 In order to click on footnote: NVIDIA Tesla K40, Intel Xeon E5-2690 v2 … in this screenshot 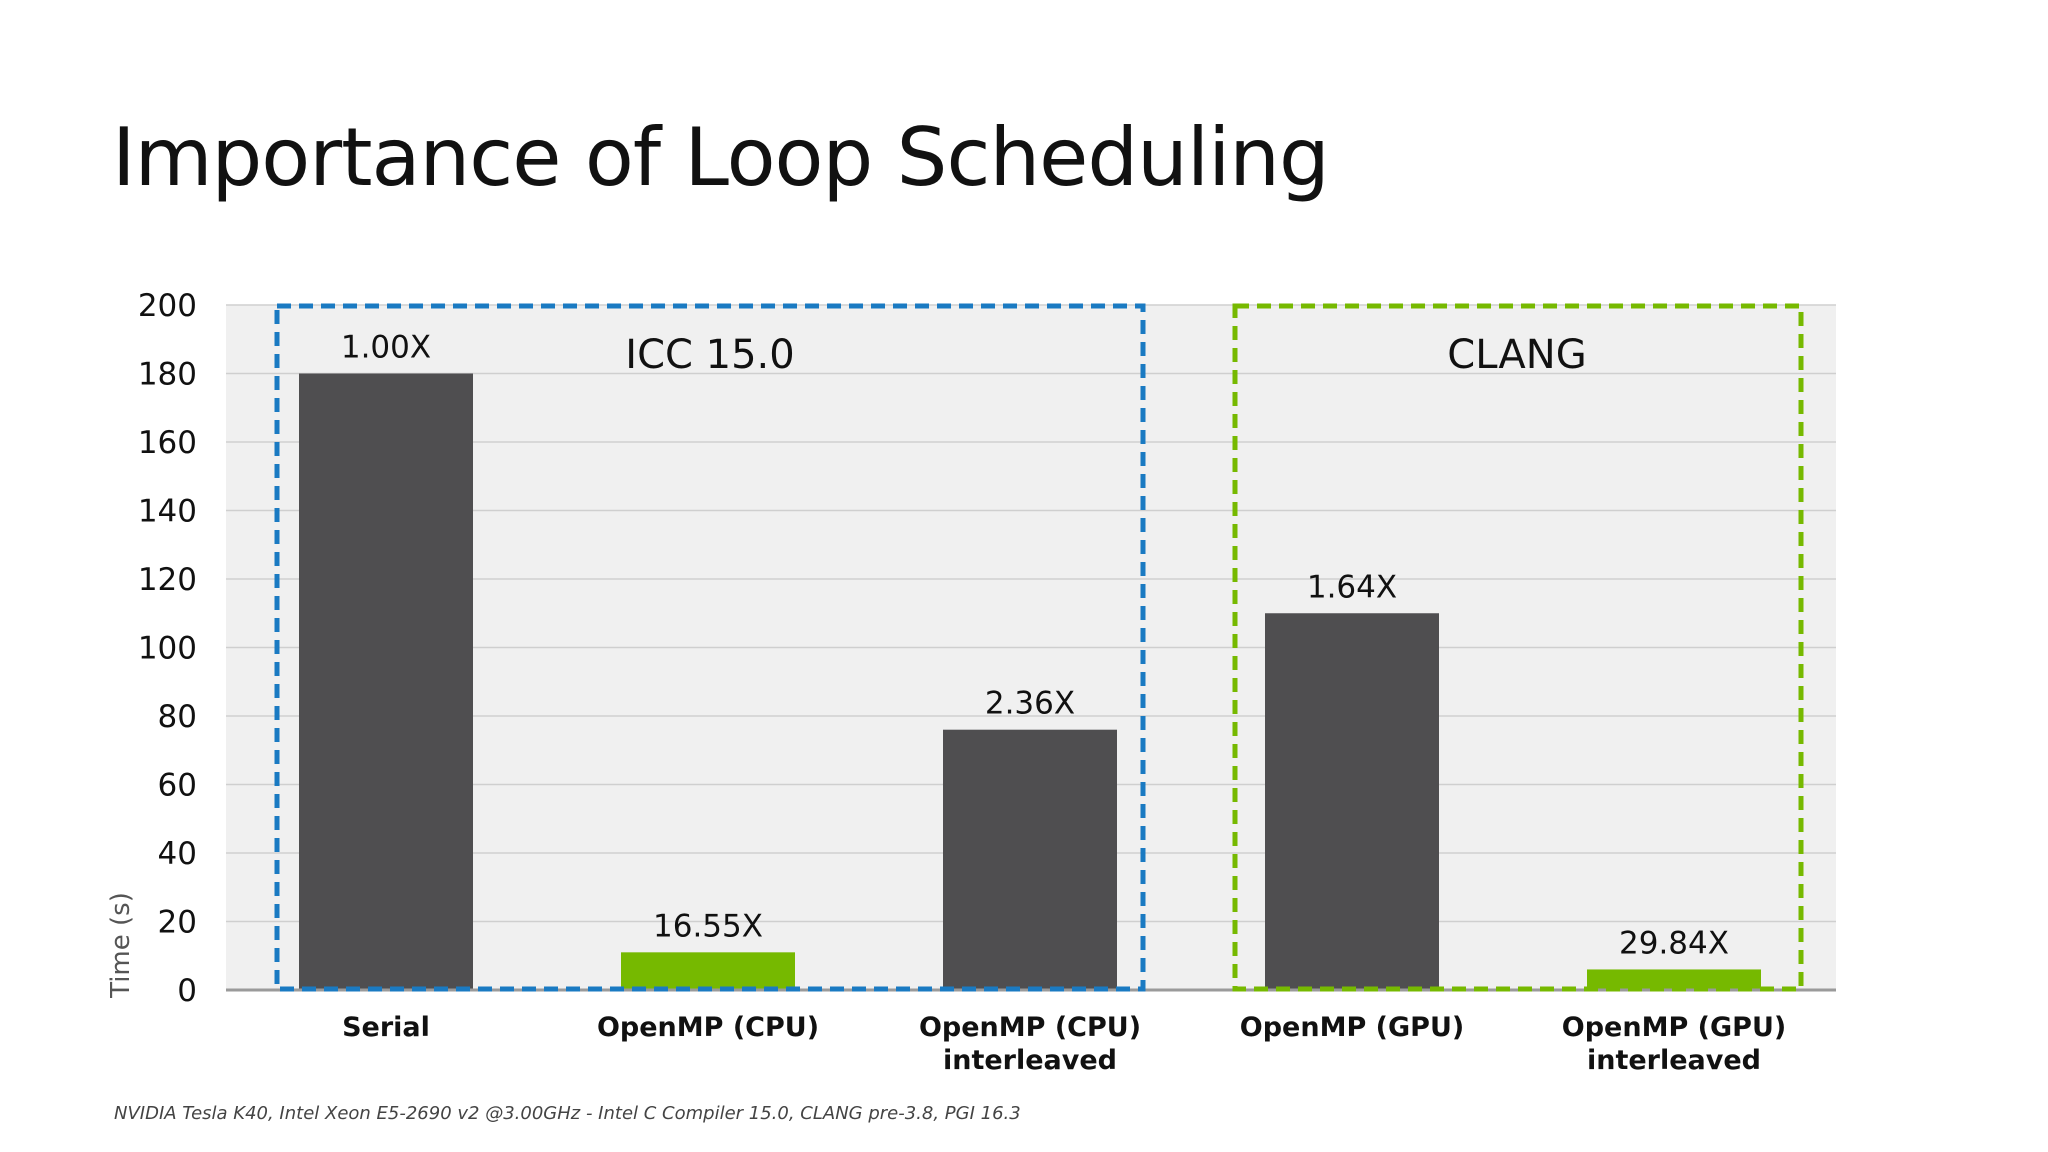, I will do `click(567, 1113)`.